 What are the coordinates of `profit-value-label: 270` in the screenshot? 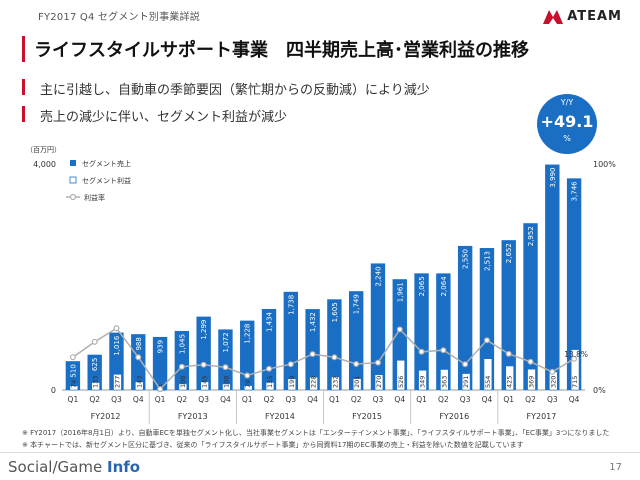 It's located at (379, 382).